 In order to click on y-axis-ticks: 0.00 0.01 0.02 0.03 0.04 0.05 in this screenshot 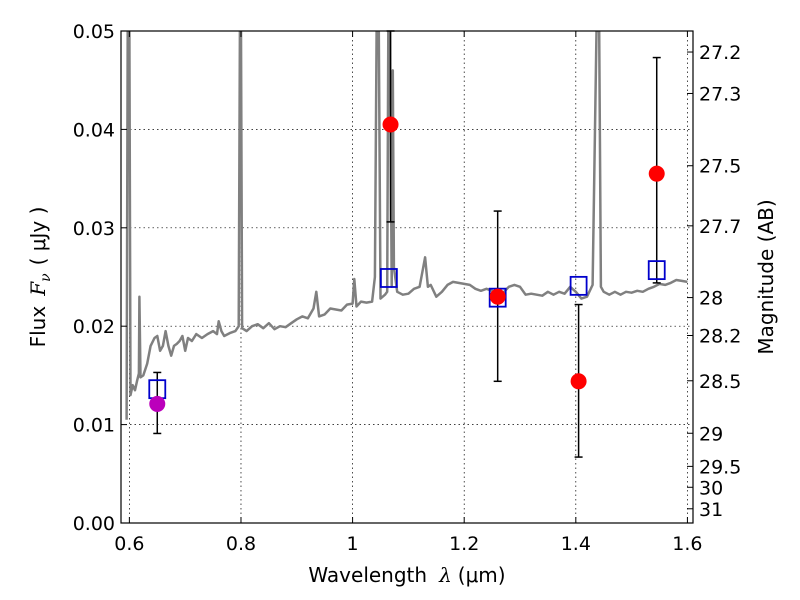, I will do `click(100, 278)`.